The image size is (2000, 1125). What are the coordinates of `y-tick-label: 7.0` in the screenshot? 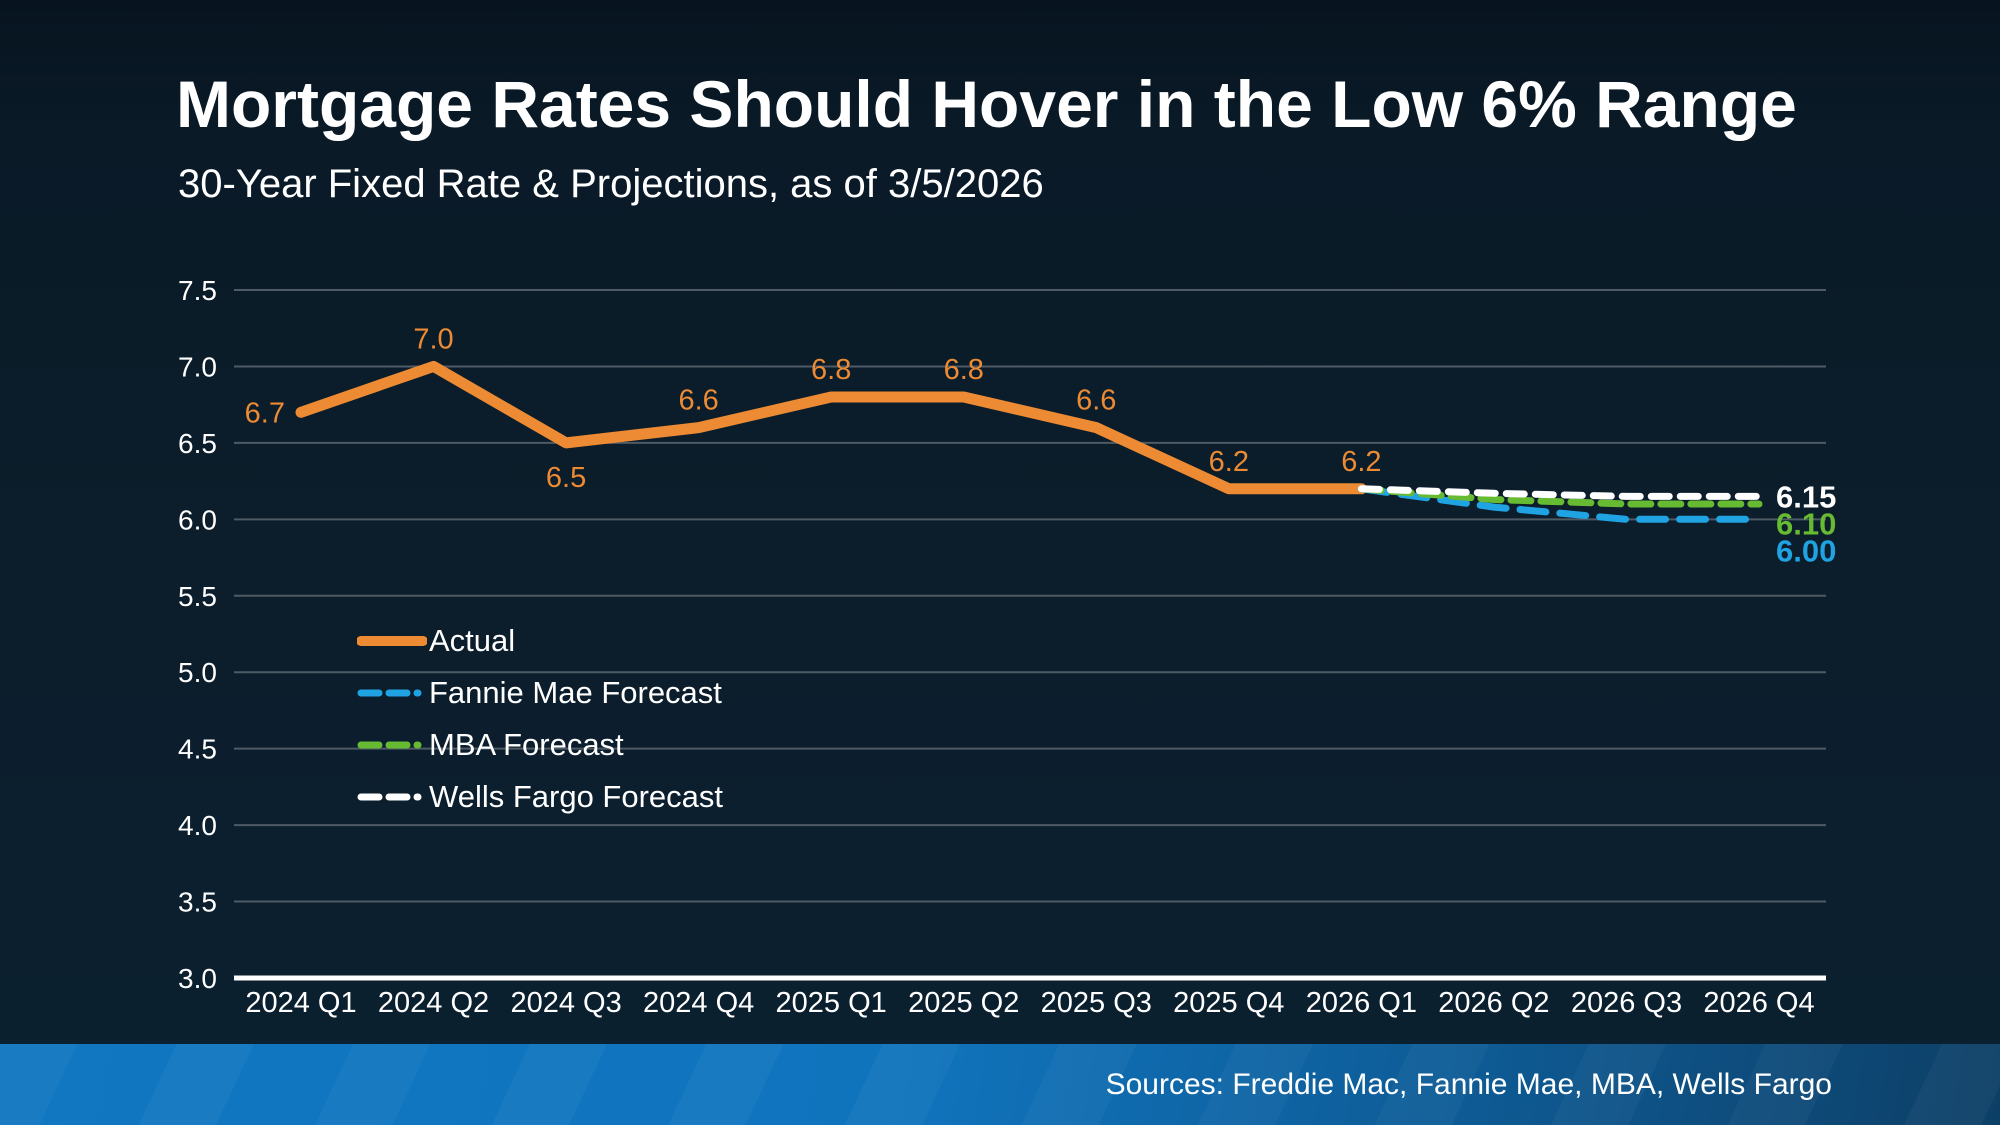 It's located at (197, 366).